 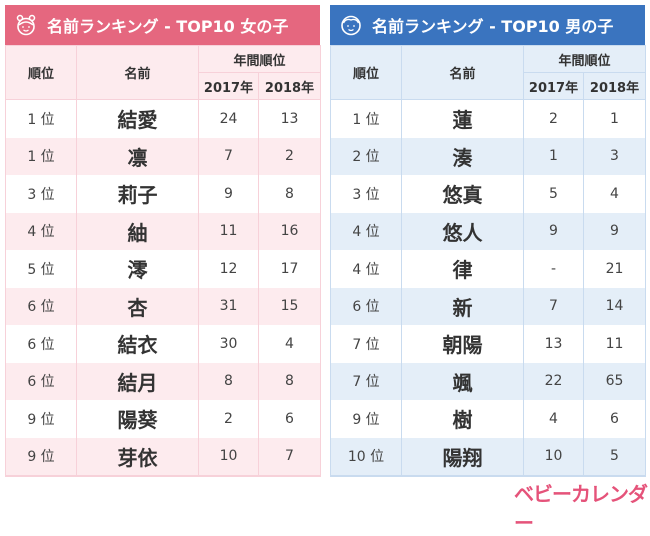 I want to click on rank-2017-cell: 9, so click(x=553, y=231).